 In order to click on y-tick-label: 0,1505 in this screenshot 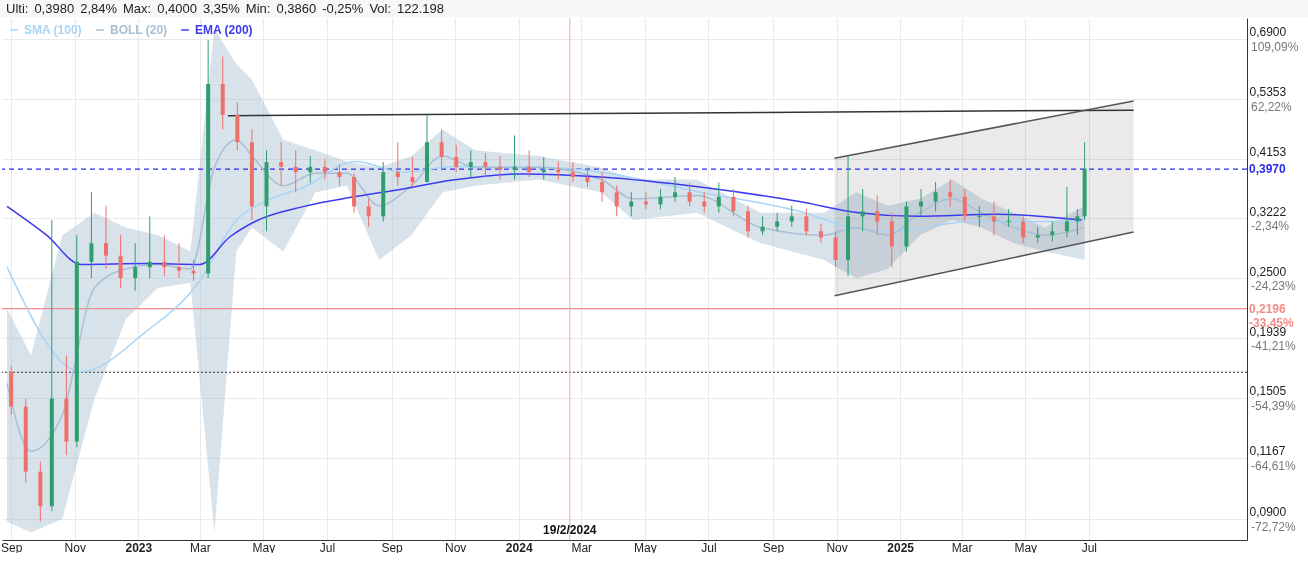, I will do `click(1268, 391)`.